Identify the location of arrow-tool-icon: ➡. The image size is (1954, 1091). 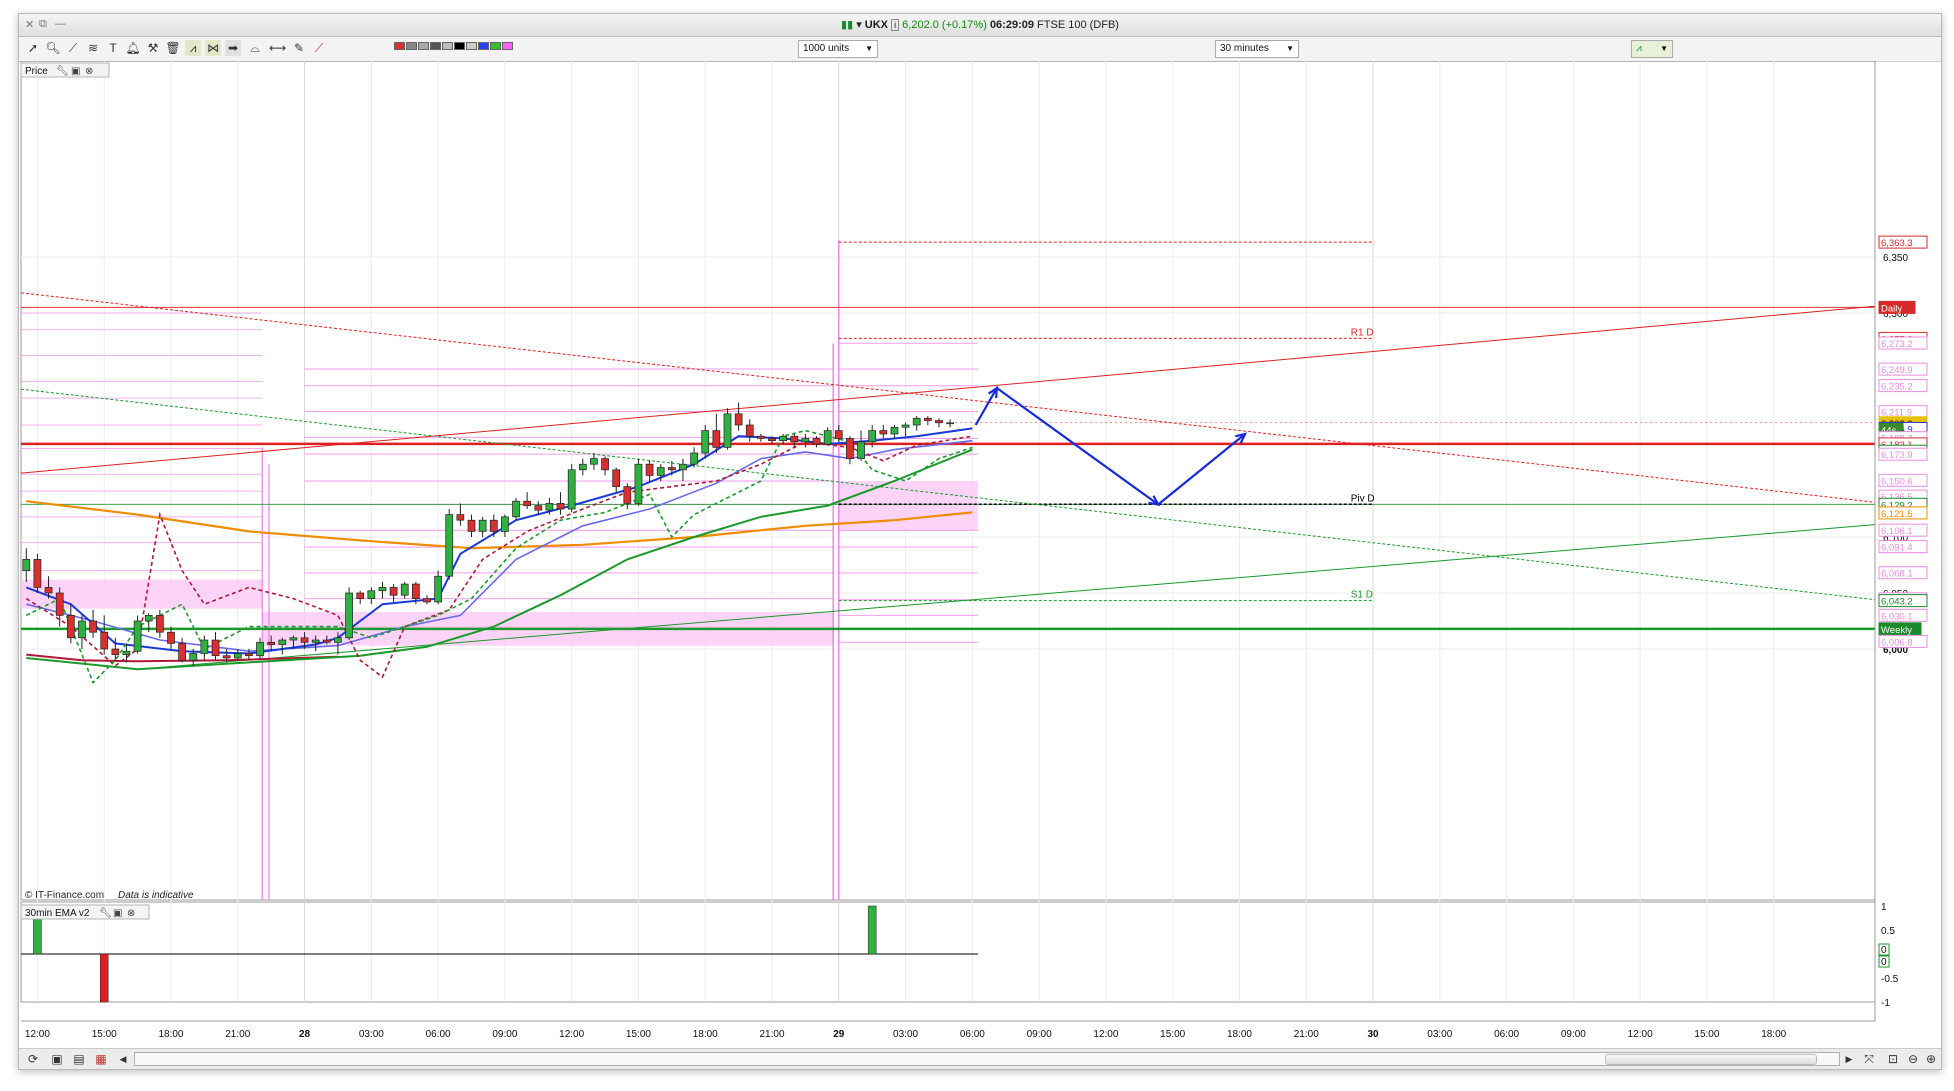
(233, 48).